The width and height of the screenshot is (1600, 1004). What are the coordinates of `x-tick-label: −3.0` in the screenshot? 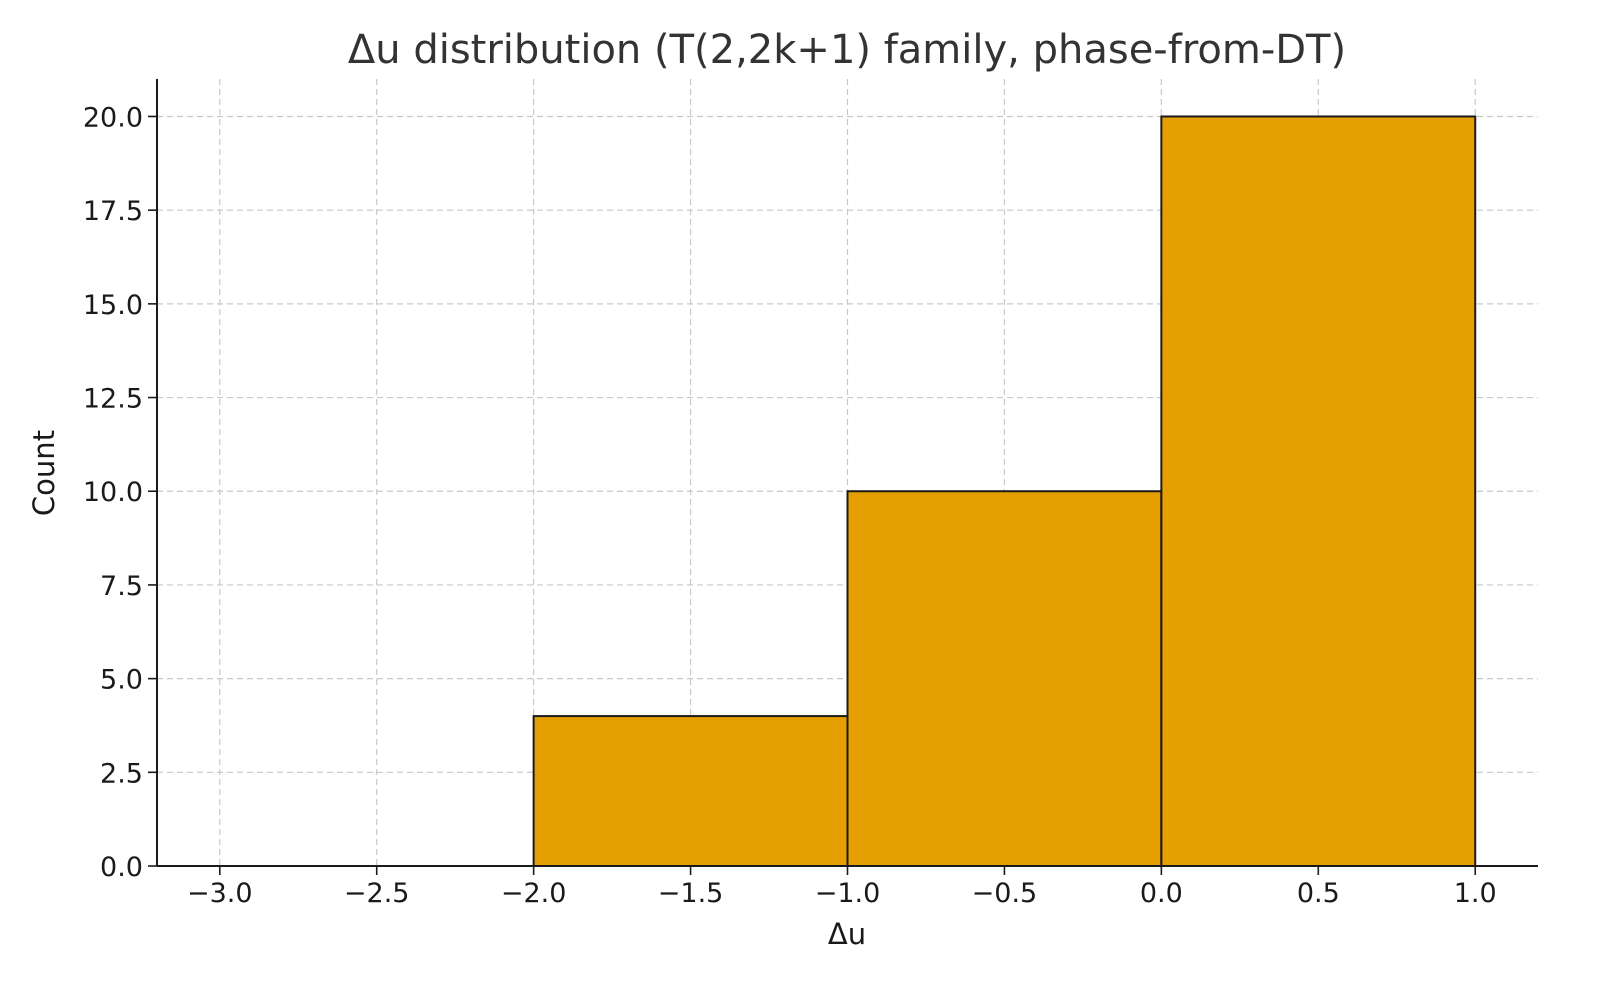 It's located at (220, 893).